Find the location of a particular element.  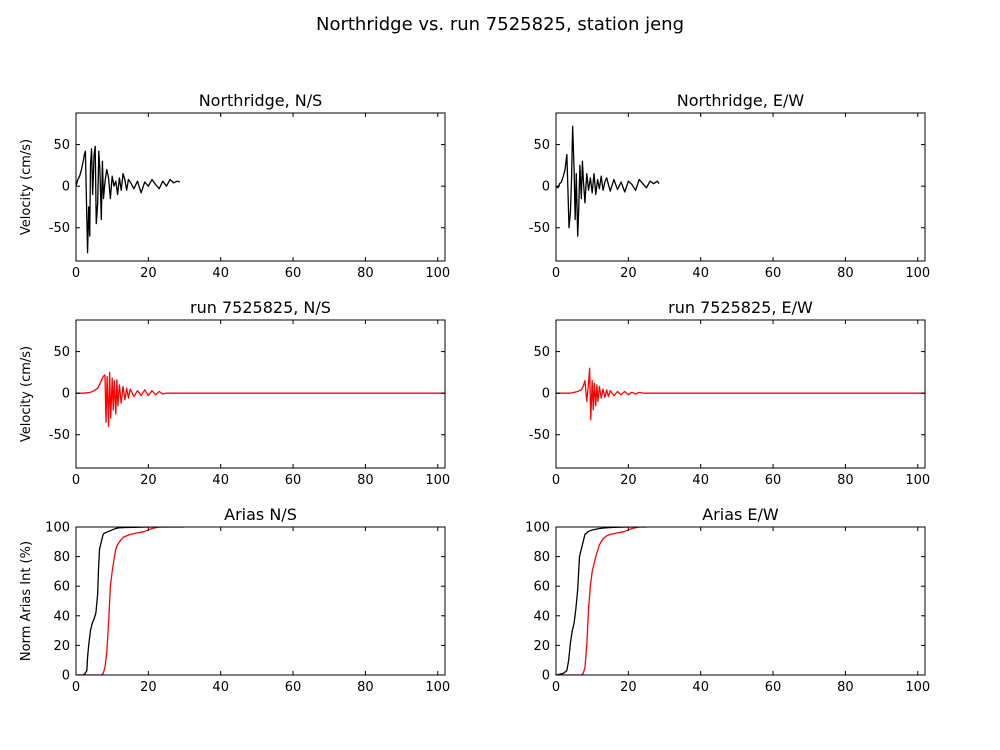

figure-title: Northridge vs. run 7525825, station jeng is located at coordinates (500, 24).